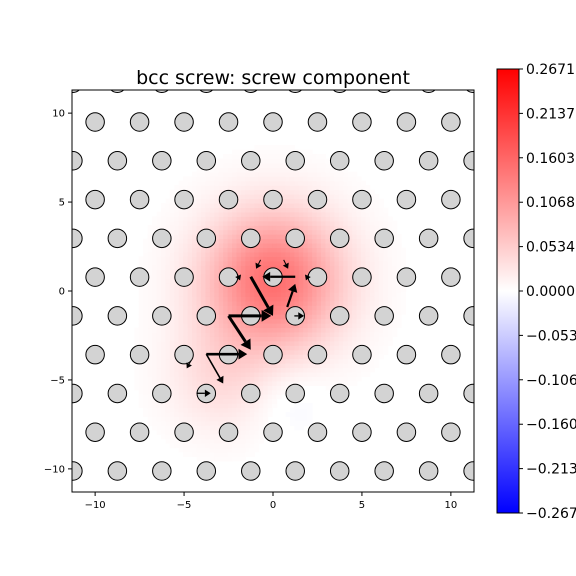 The image size is (576, 576). I want to click on displacement-arrow, so click(285, 264).